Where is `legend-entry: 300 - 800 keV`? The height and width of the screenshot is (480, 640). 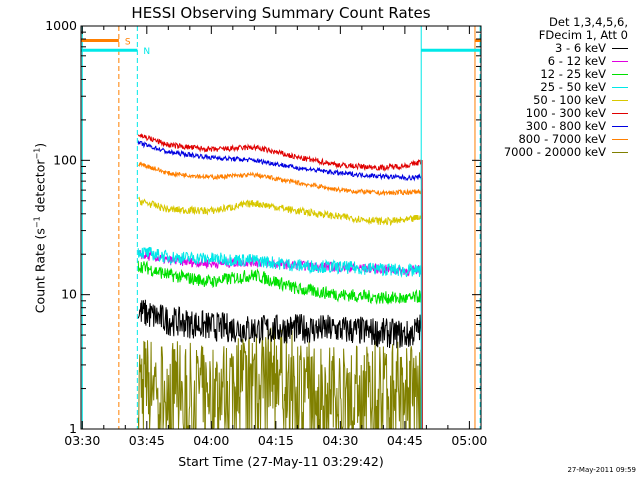 legend-entry: 300 - 800 keV is located at coordinates (553, 126).